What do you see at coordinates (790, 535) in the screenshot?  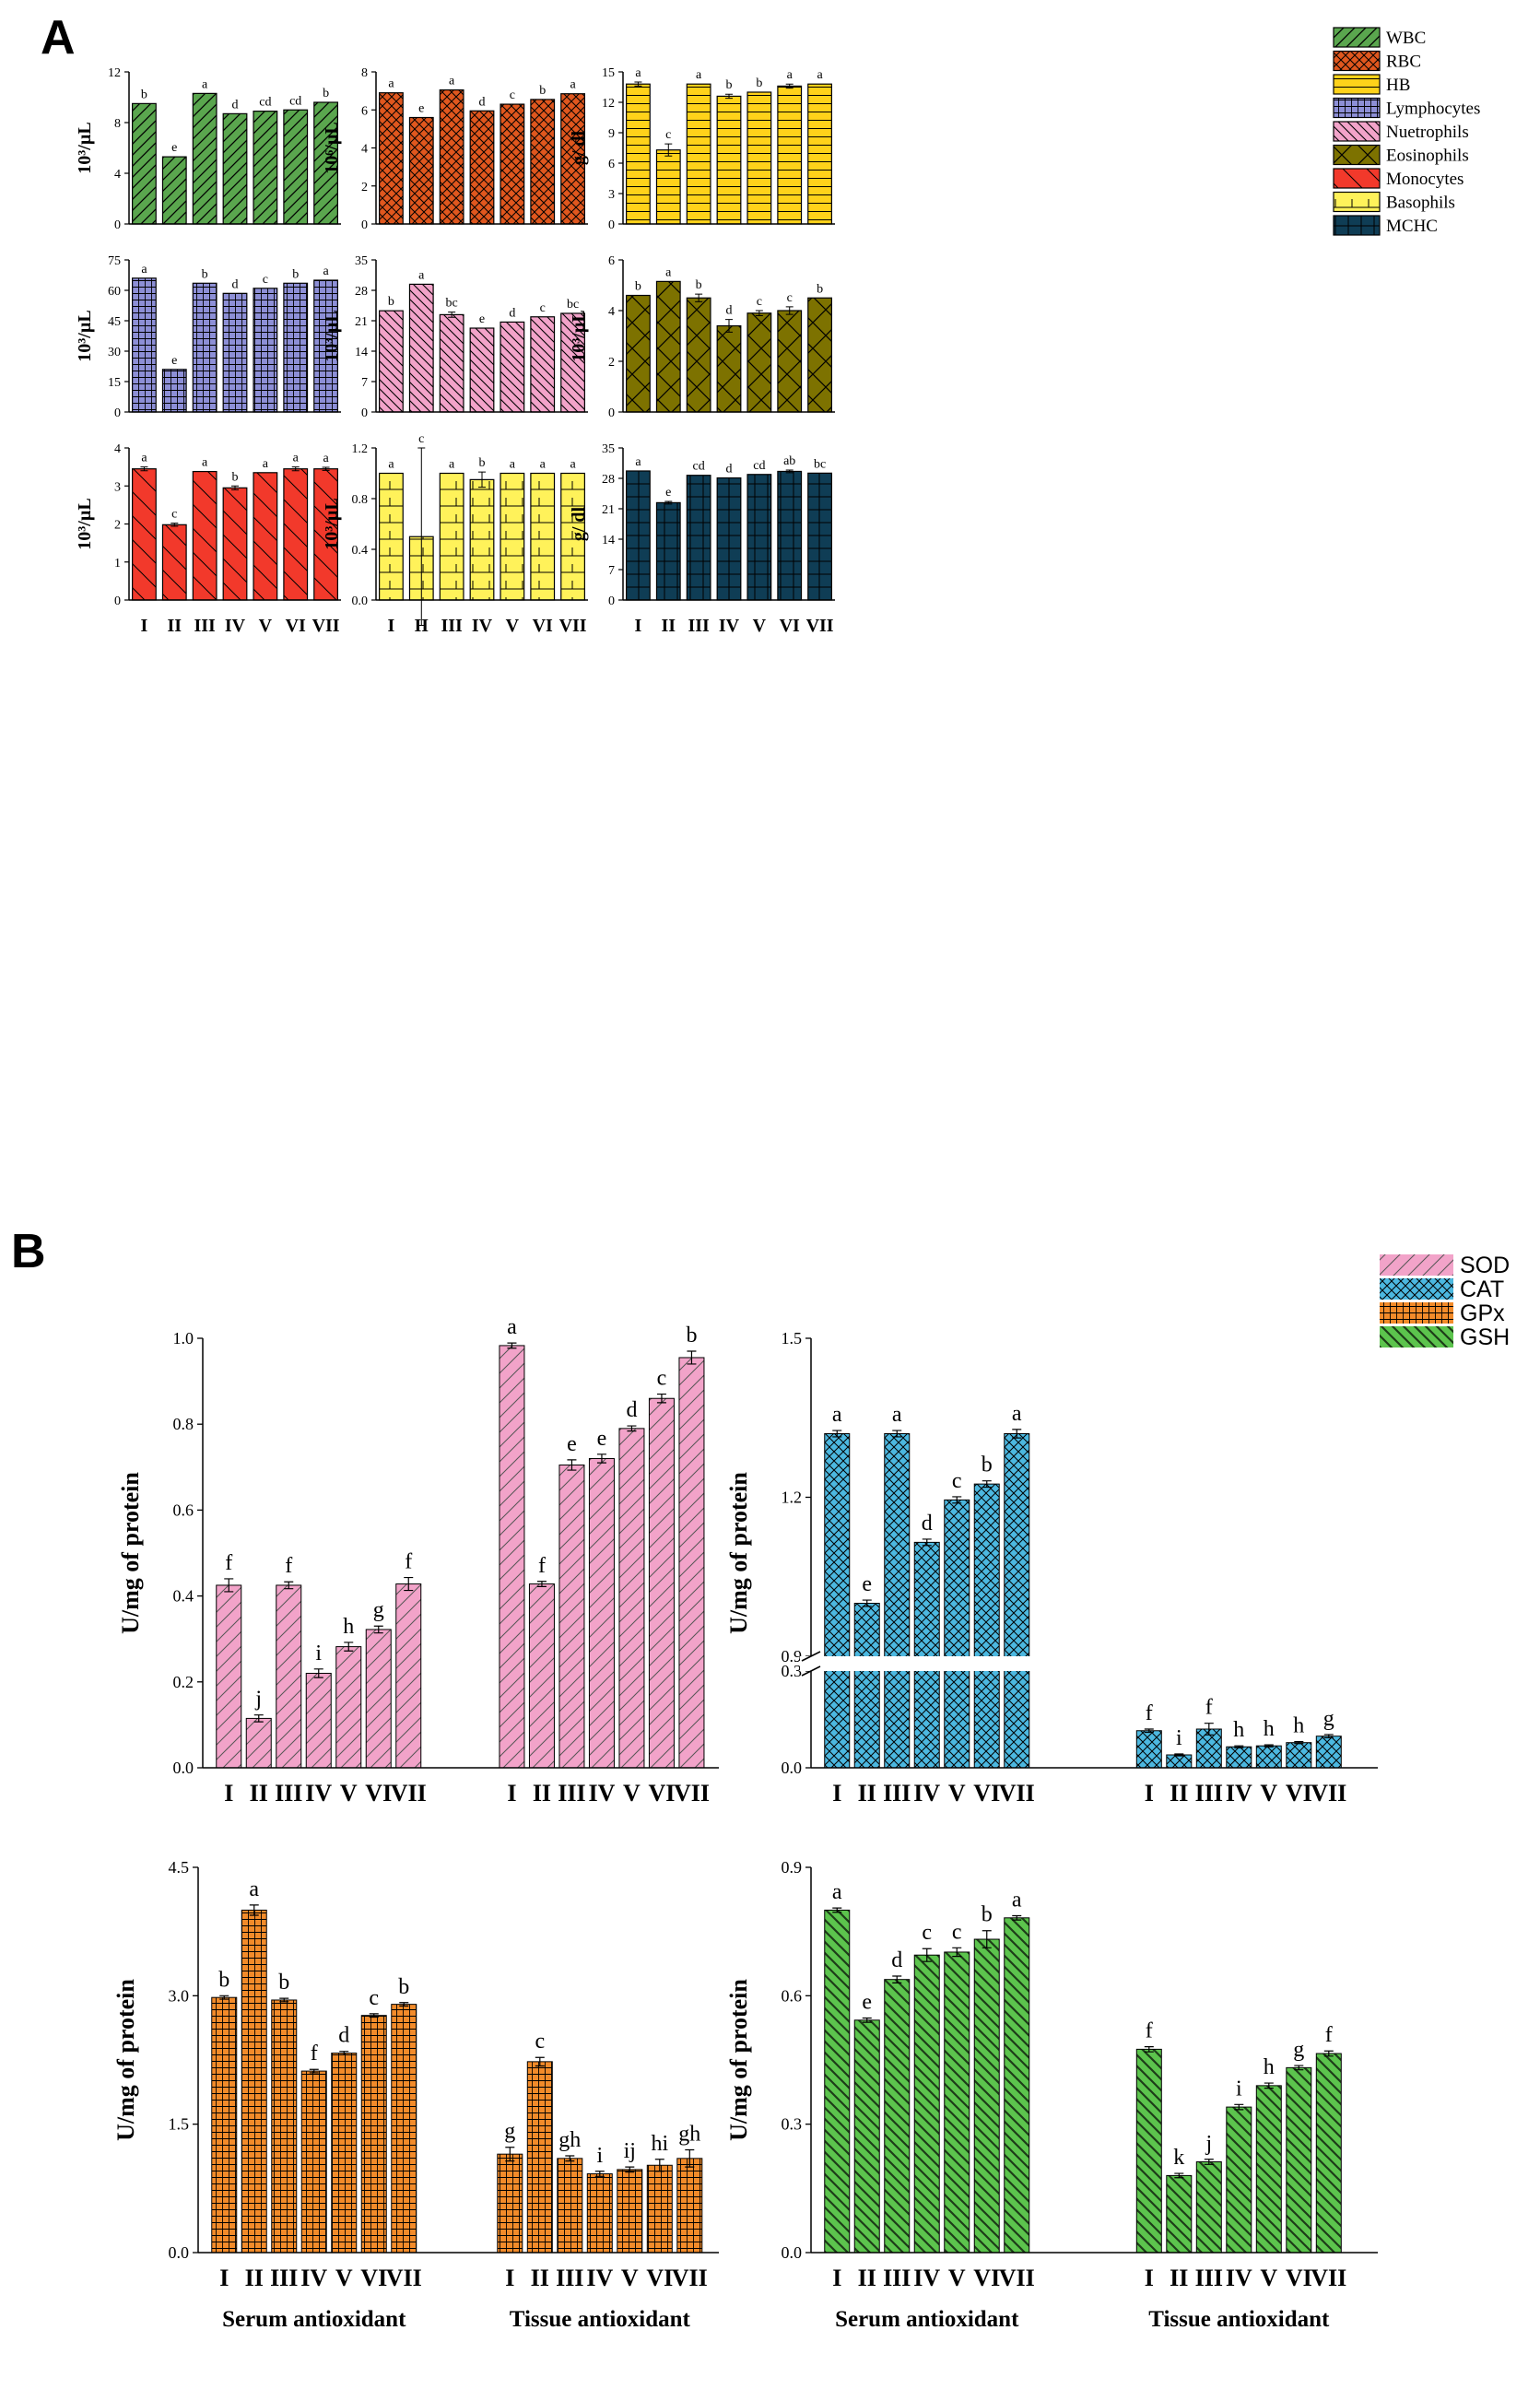 I see `bar-mchc-VI` at bounding box center [790, 535].